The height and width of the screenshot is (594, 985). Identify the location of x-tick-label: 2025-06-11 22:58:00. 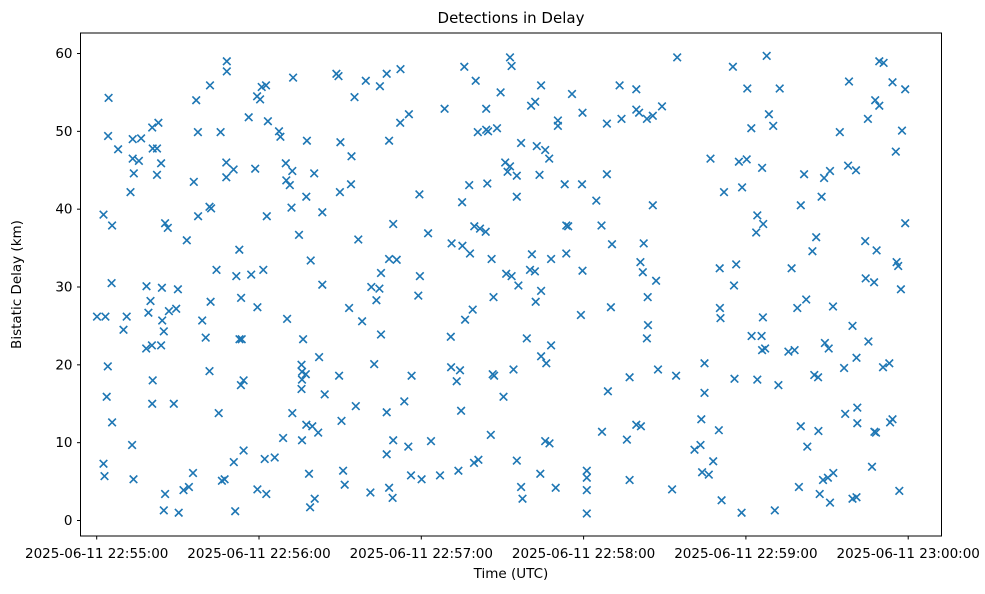
(583, 554).